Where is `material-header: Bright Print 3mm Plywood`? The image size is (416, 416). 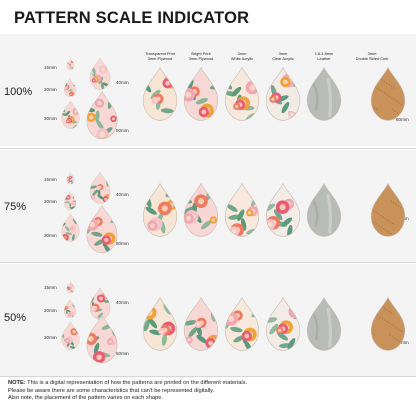
material-header: Bright Print 3mm Plywood is located at coordinates (201, 56).